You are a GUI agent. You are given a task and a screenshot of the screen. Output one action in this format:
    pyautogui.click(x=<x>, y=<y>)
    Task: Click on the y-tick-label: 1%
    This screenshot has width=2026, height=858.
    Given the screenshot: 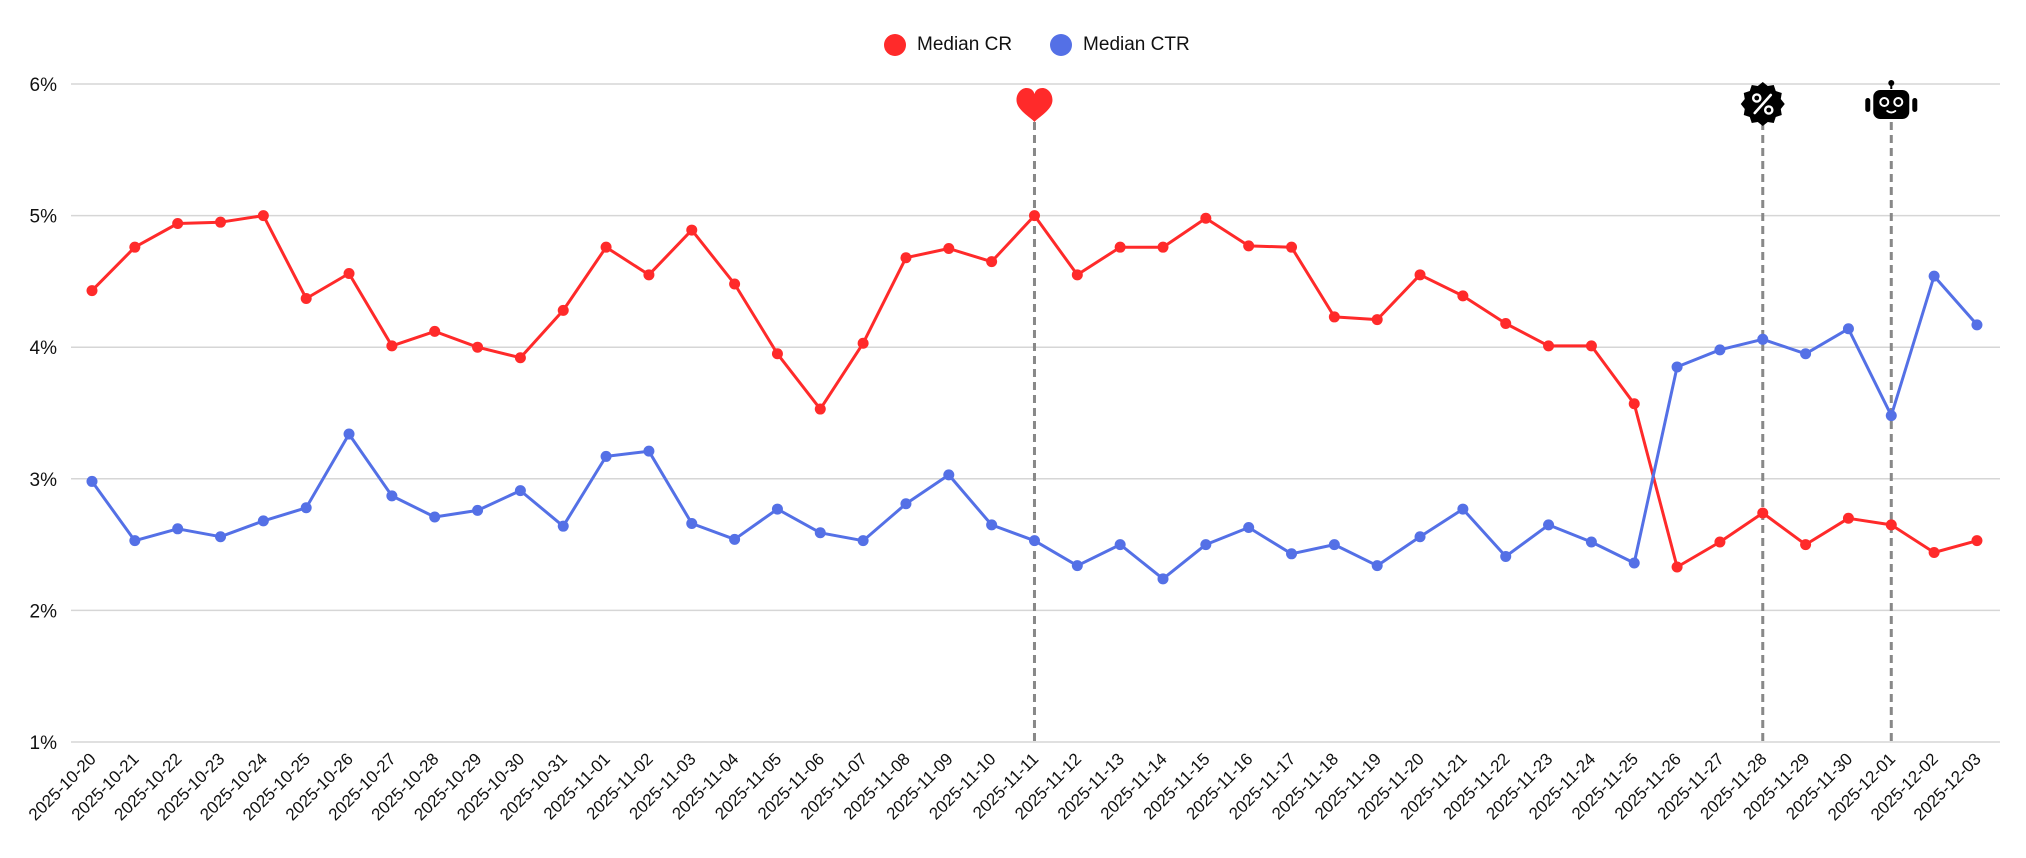 What is the action you would take?
    pyautogui.click(x=44, y=743)
    